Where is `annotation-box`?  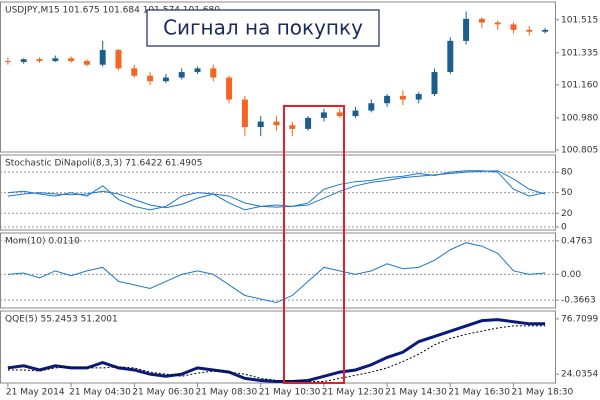 annotation-box is located at coordinates (263, 28).